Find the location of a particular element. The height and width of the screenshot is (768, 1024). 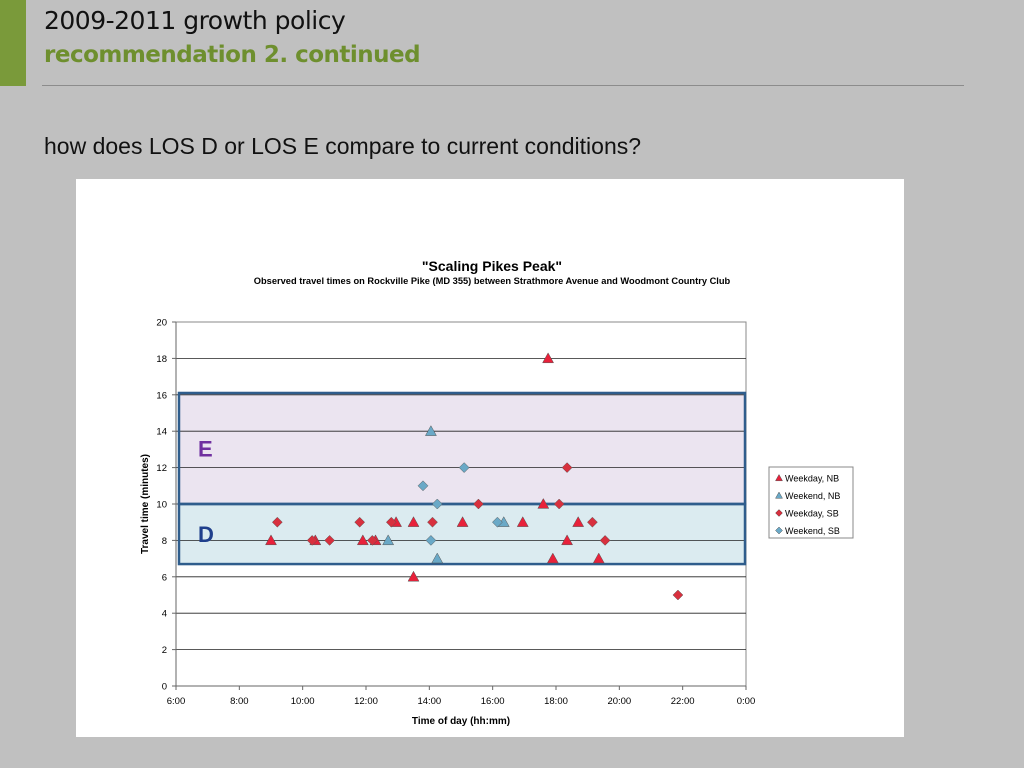

x-axis-title: Time of day (hh:mm) is located at coordinates (461, 721).